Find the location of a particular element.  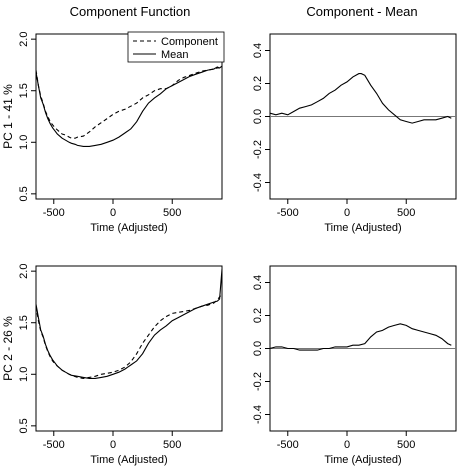

right-column-title: Component - Mean is located at coordinates (361, 11).